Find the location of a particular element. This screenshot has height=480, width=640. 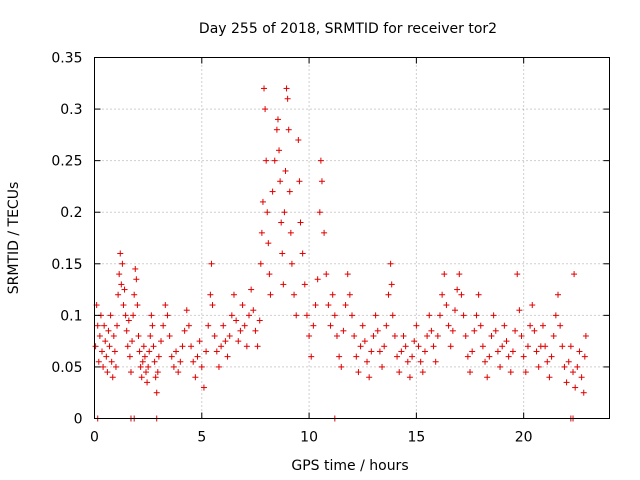

y-tick-label: 0.15 is located at coordinates (66, 265).